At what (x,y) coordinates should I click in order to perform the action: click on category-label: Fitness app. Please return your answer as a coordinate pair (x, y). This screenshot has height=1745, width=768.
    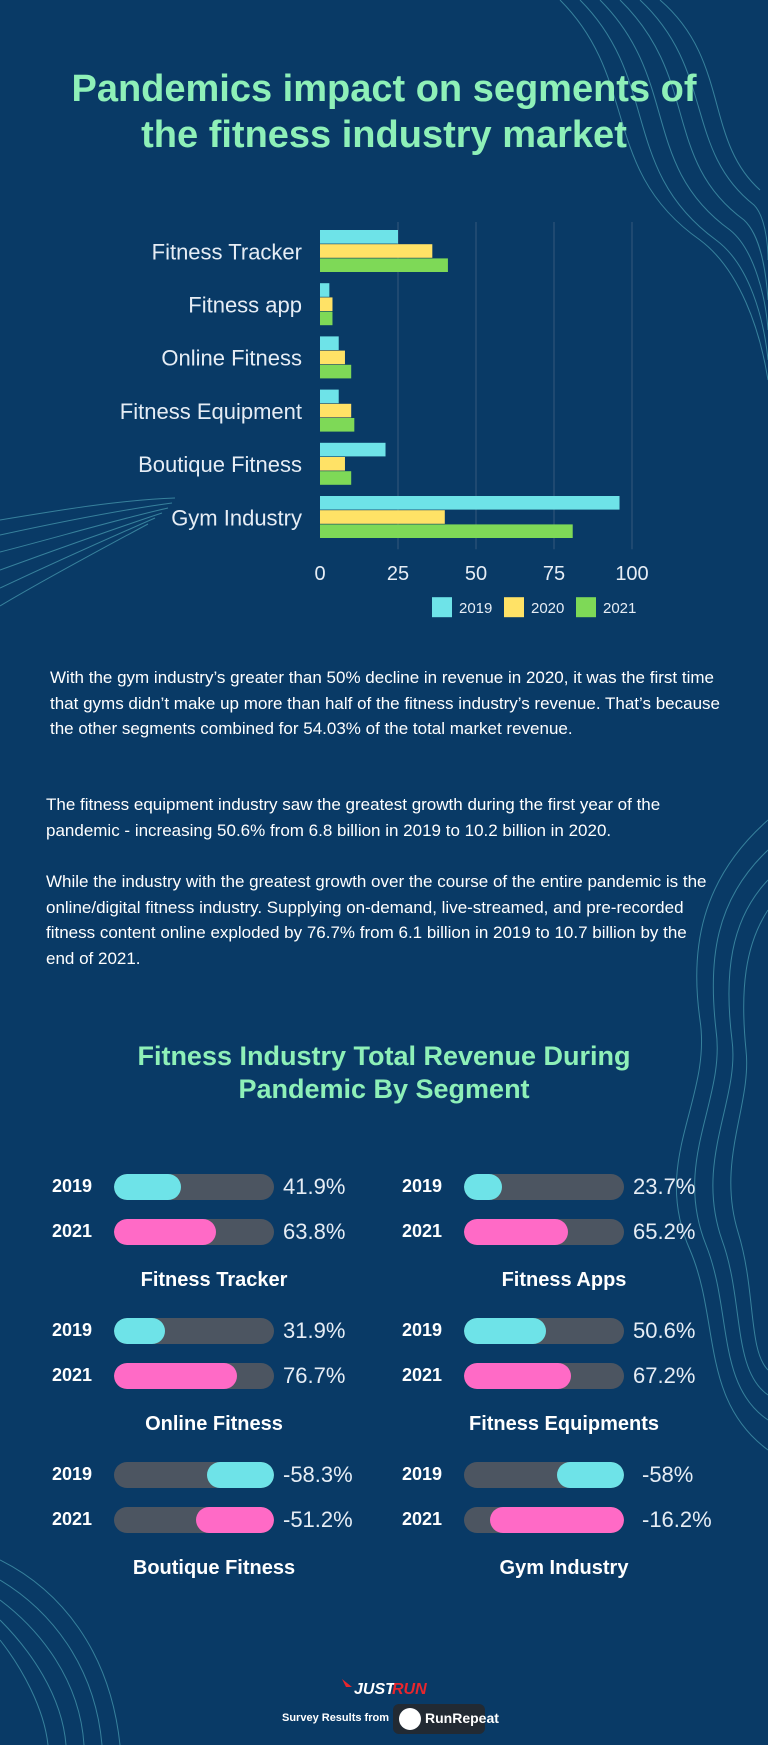
    Looking at the image, I should click on (245, 305).